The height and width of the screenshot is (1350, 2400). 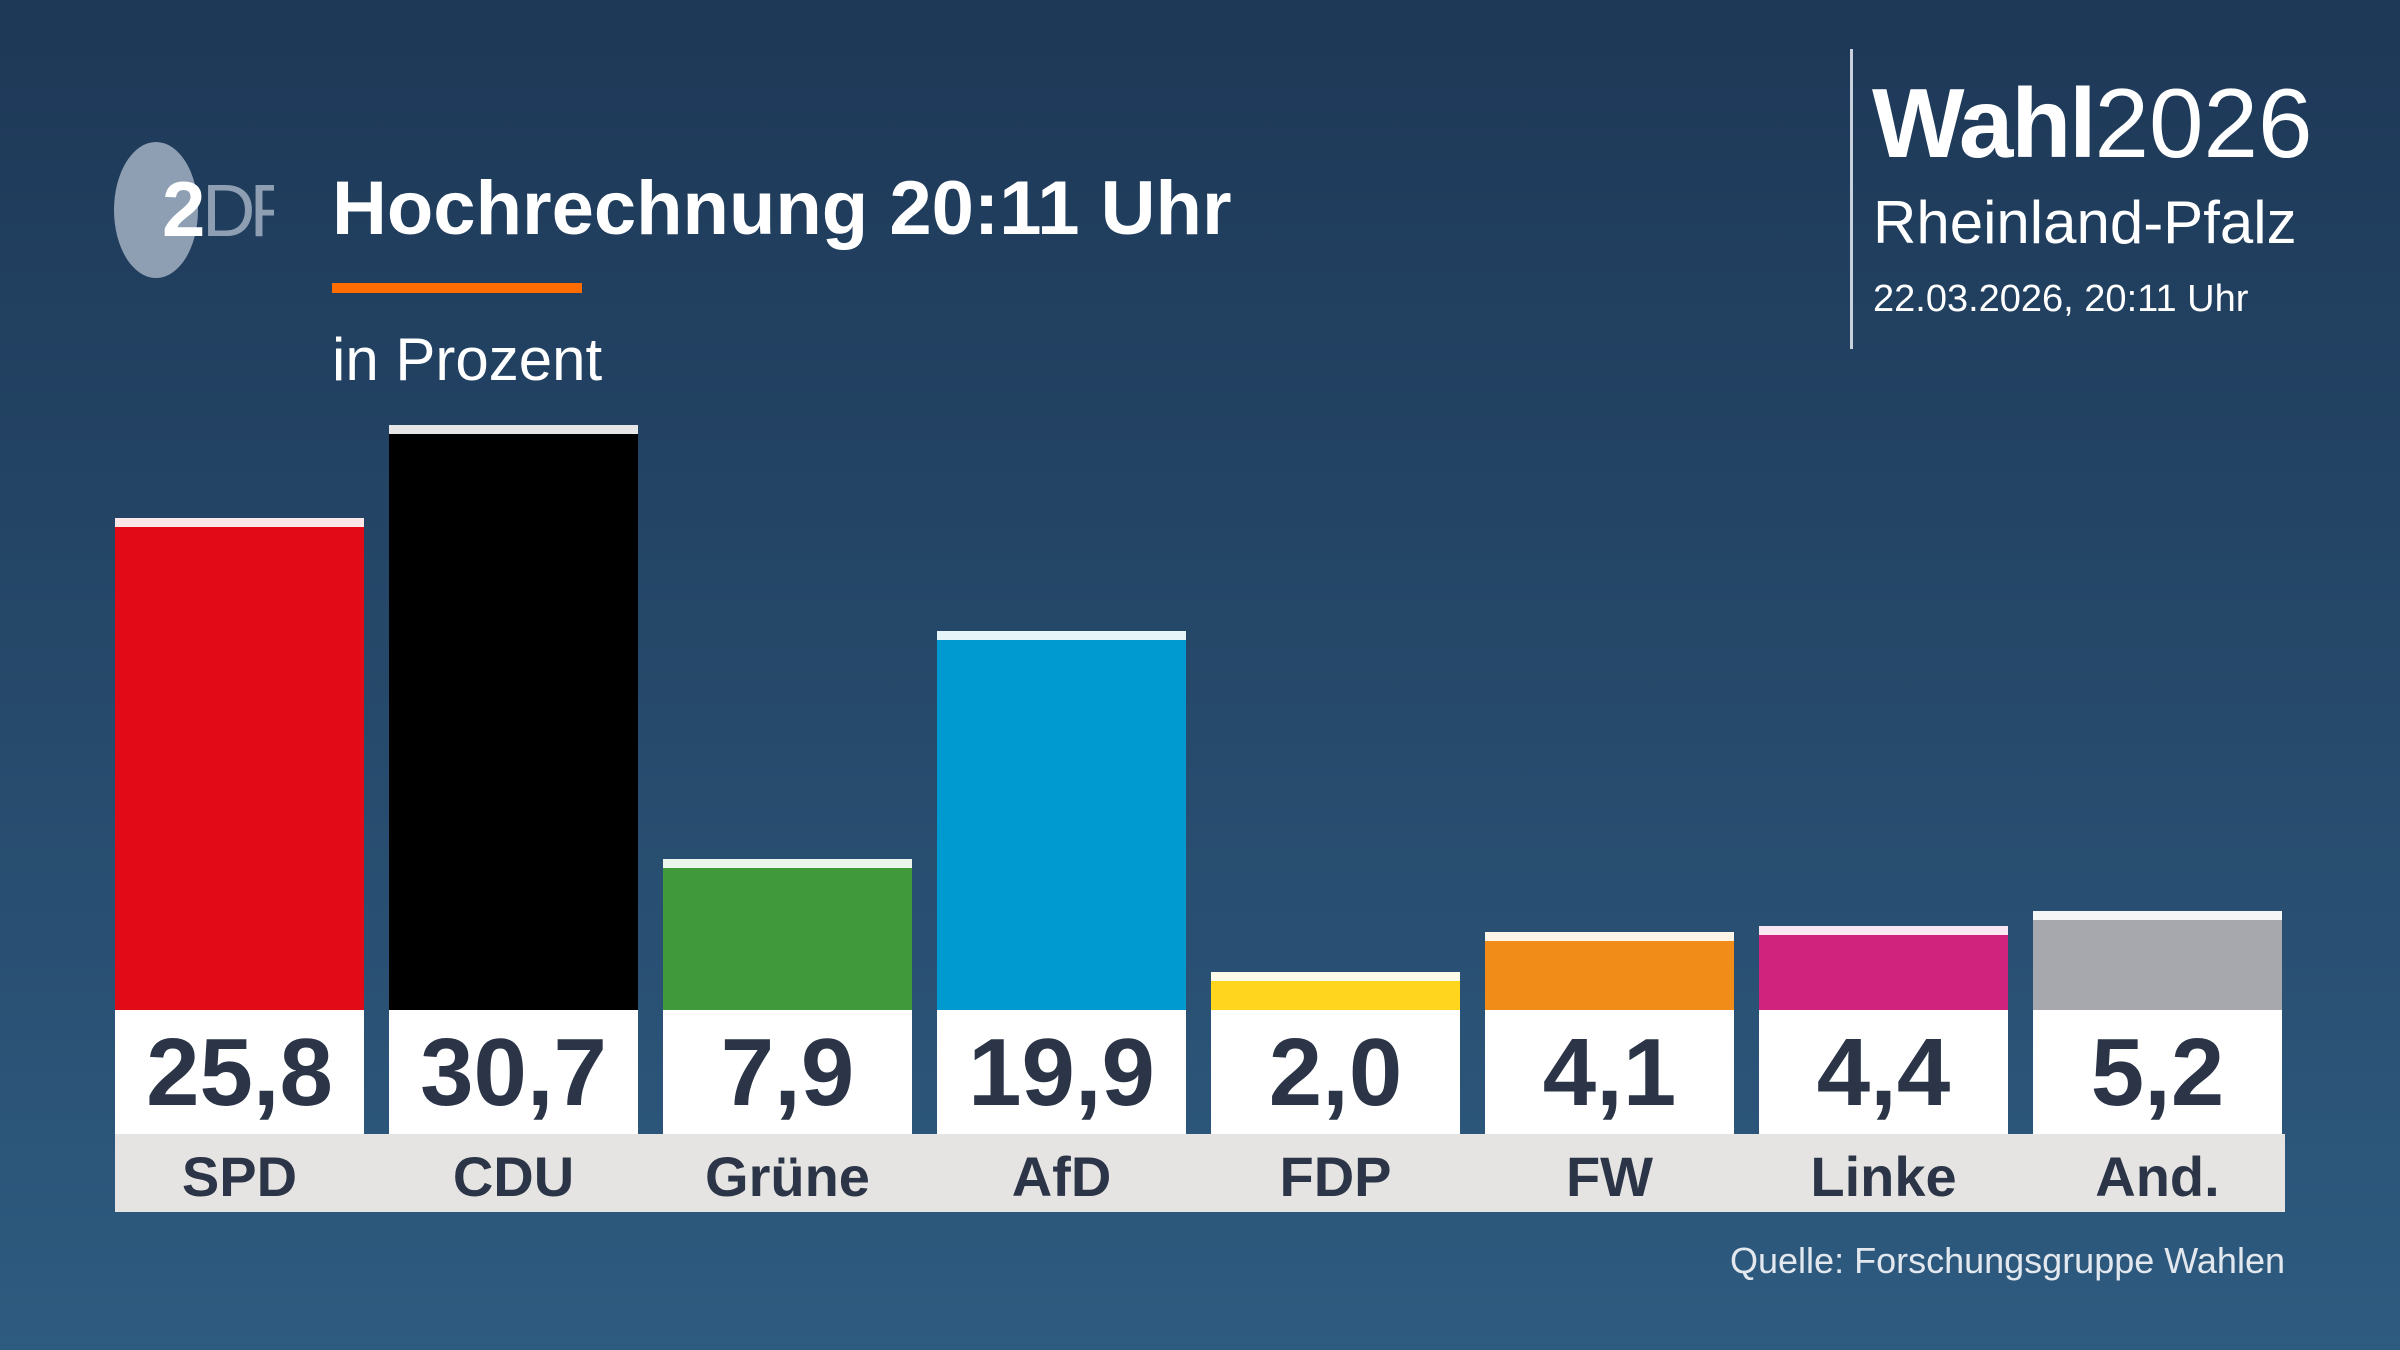 What do you see at coordinates (513, 1176) in the screenshot?
I see `party-label: CDU` at bounding box center [513, 1176].